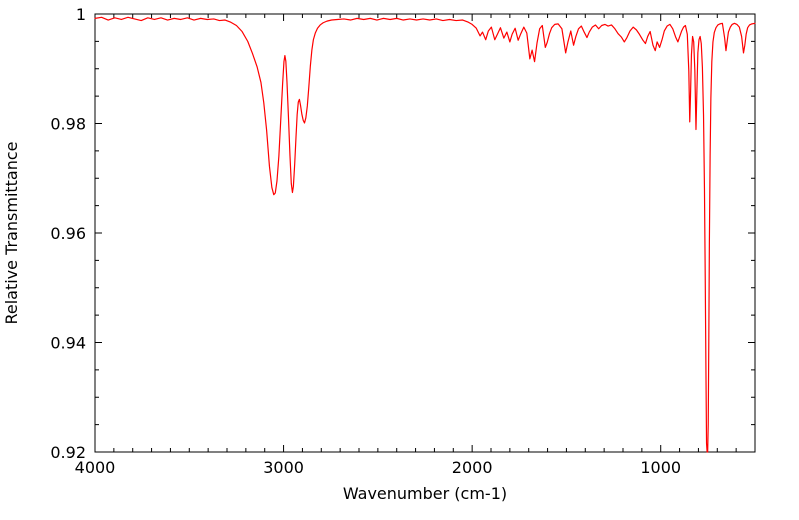 Image resolution: width=799 pixels, height=520 pixels. I want to click on y-tick-label: 0.94, so click(68, 343).